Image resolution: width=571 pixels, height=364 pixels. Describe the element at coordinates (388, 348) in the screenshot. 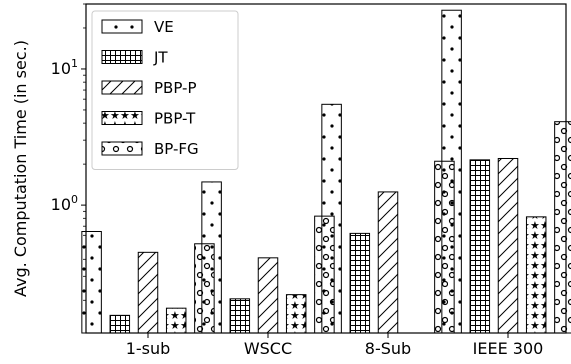

I see `x-tick-label: 8-Sub` at that location.